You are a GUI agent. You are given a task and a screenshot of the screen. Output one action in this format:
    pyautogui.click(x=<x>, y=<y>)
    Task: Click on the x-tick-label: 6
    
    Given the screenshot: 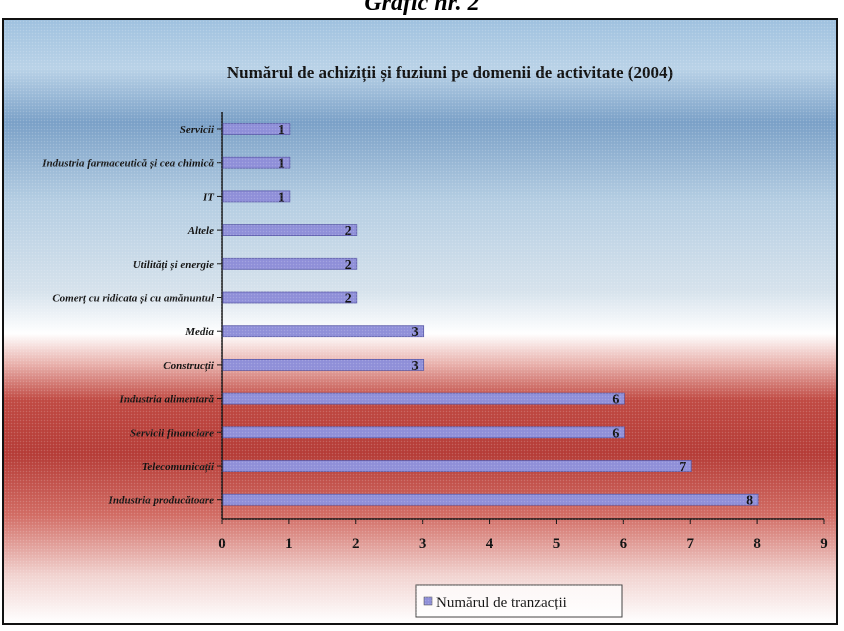 What is the action you would take?
    pyautogui.click(x=624, y=544)
    